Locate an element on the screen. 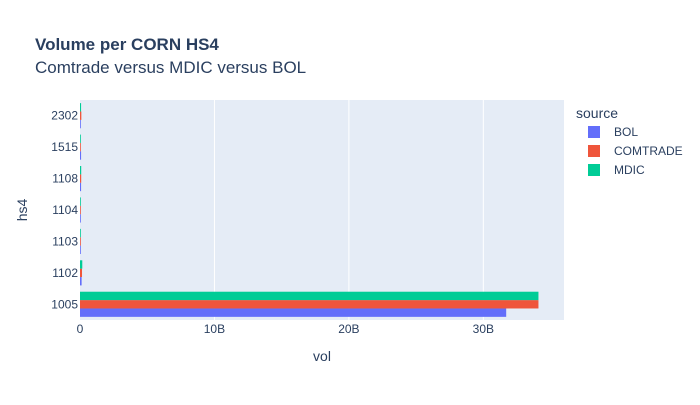 Image resolution: width=700 pixels, height=405 pixels. x-axis-label: vol is located at coordinates (322, 356).